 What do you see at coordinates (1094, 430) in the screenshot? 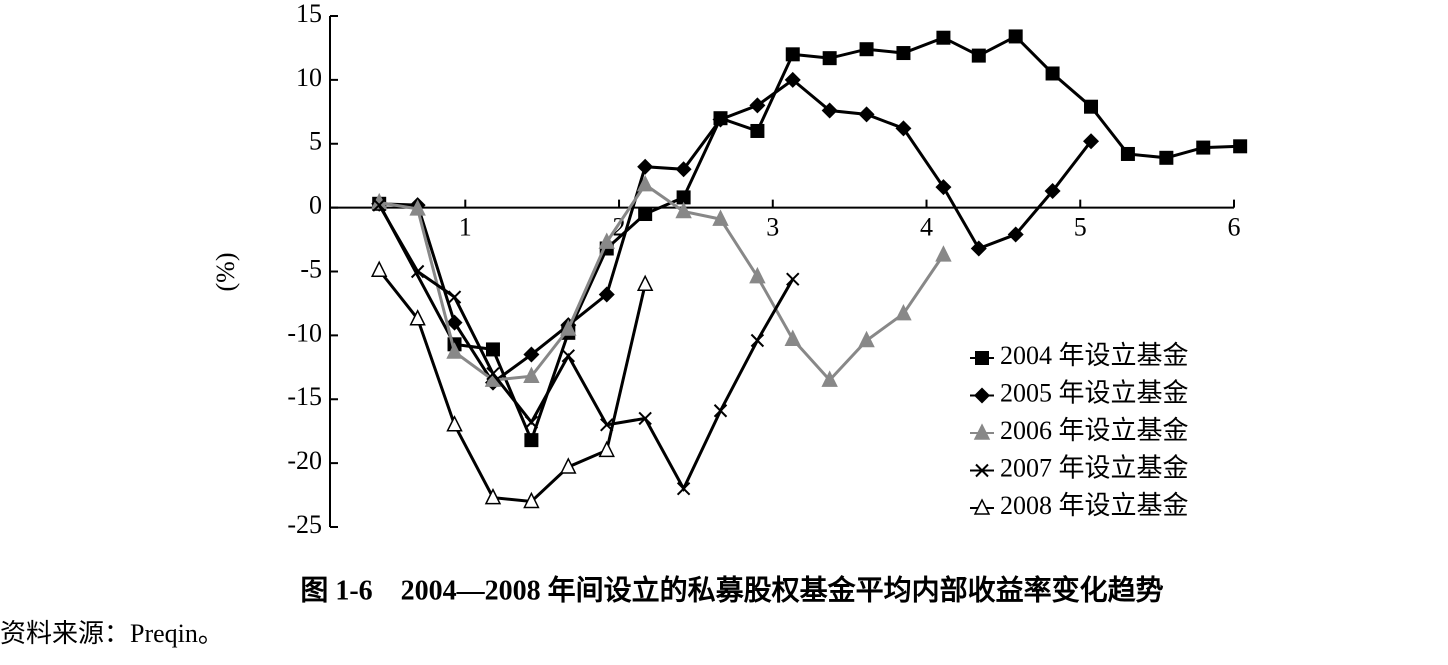
I see `legend-label: 2006 年设立基金` at bounding box center [1094, 430].